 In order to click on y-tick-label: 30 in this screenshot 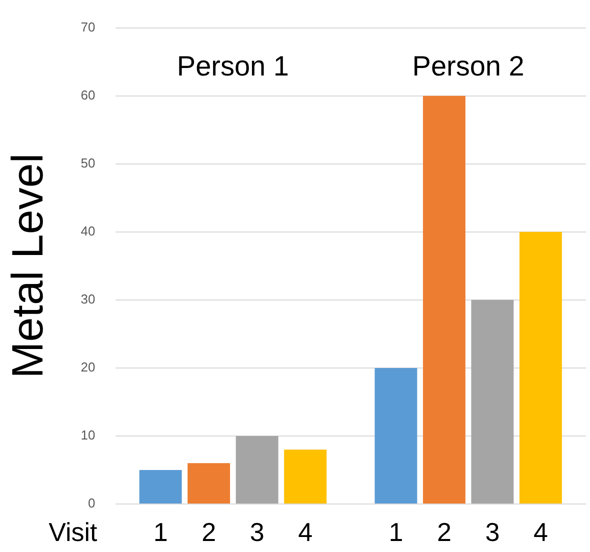, I will do `click(88, 298)`.